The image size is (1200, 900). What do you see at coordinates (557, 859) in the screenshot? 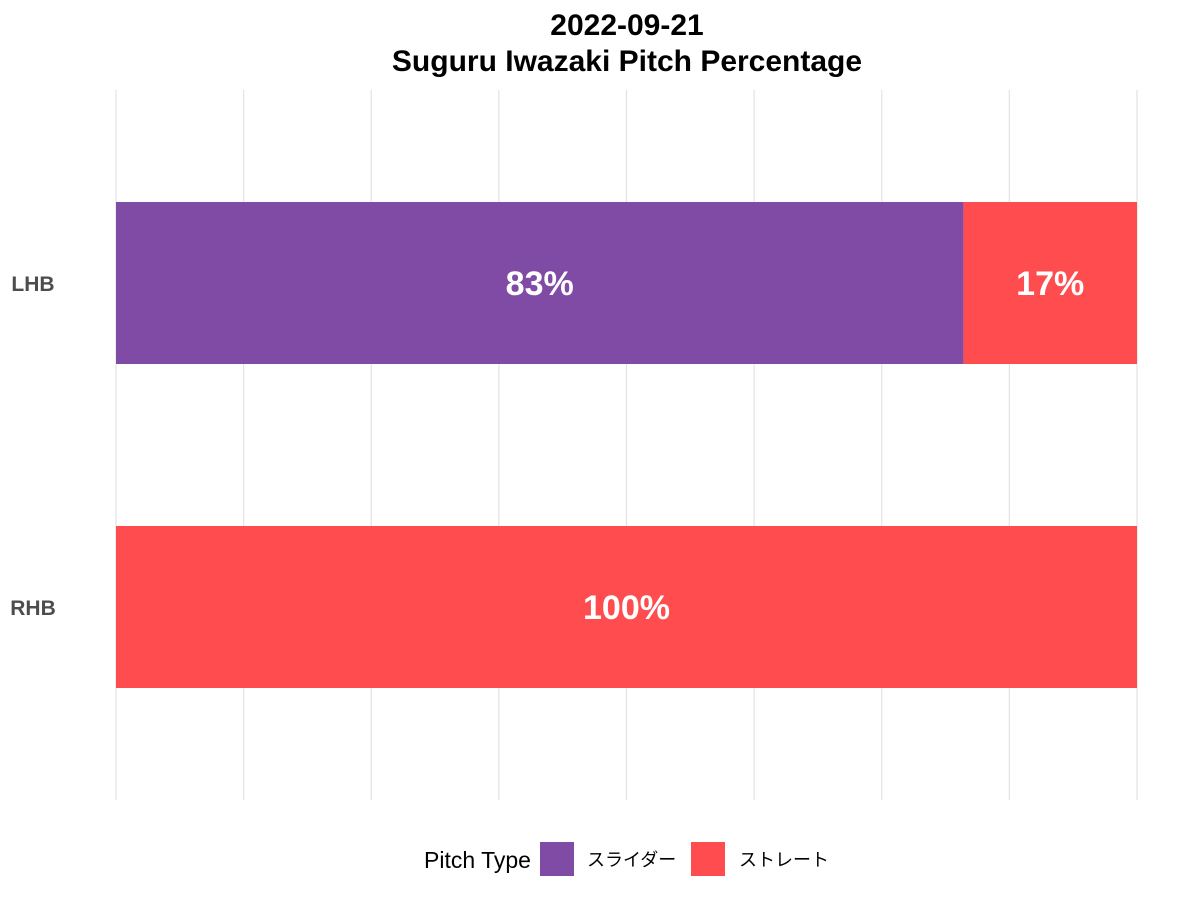
I see `legend-swatch-slider` at bounding box center [557, 859].